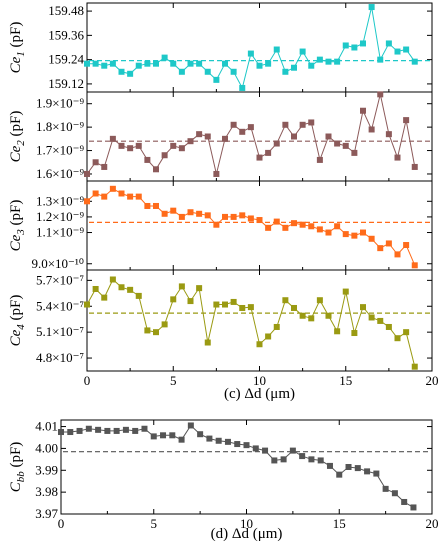 The height and width of the screenshot is (550, 440). I want to click on ce1-ytick-label: 159.36, so click(66, 34).